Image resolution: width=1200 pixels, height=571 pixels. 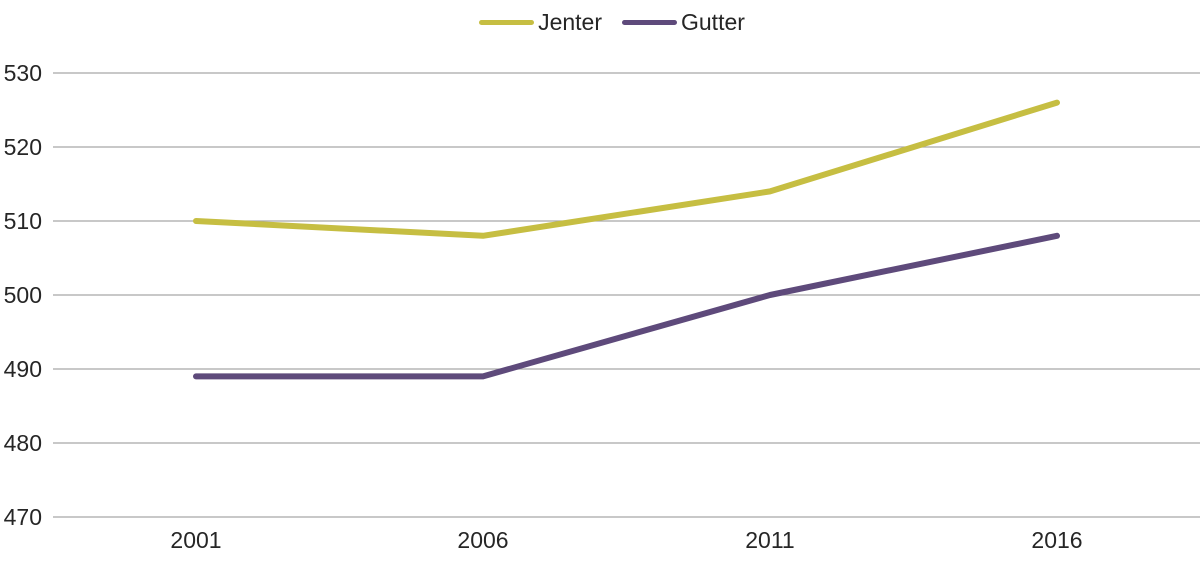 I want to click on legend-swatch-gutter, so click(x=649, y=23).